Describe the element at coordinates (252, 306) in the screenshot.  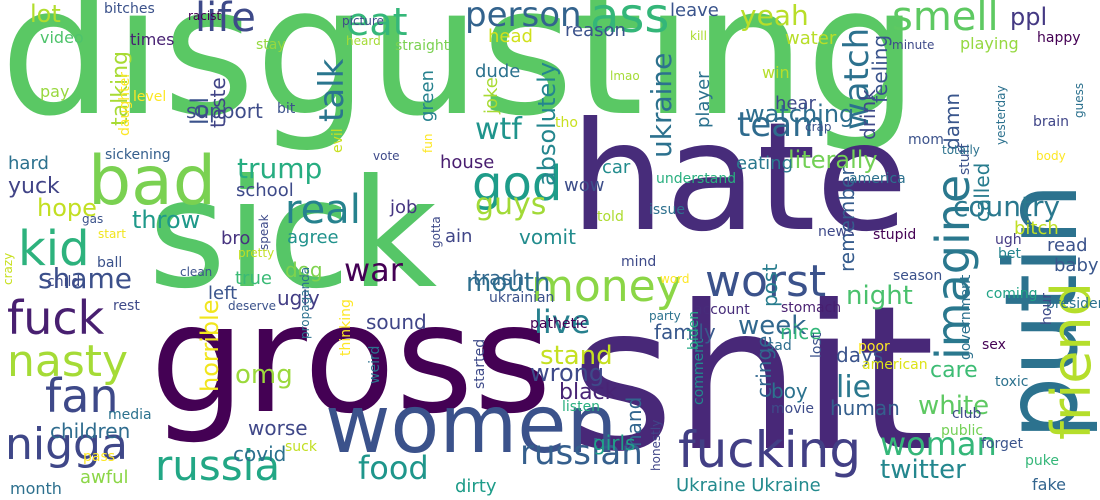
I see `word-deserve: deserve` at that location.